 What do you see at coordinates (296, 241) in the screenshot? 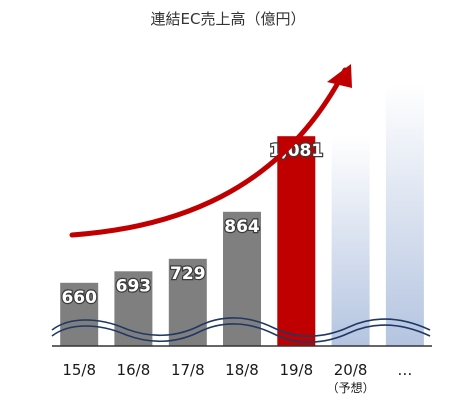
I see `bar-highlight` at bounding box center [296, 241].